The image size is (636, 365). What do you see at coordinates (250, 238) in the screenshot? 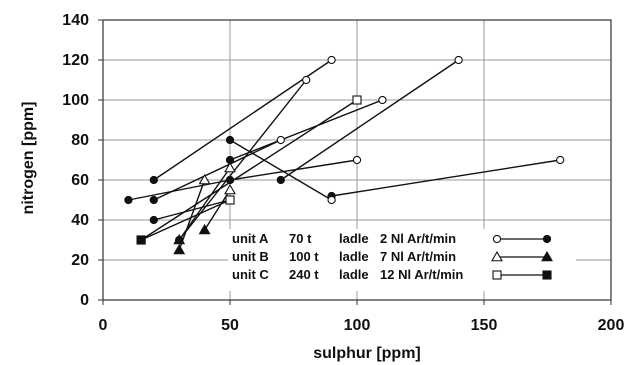
I see `legend-unit: unit A` at bounding box center [250, 238].